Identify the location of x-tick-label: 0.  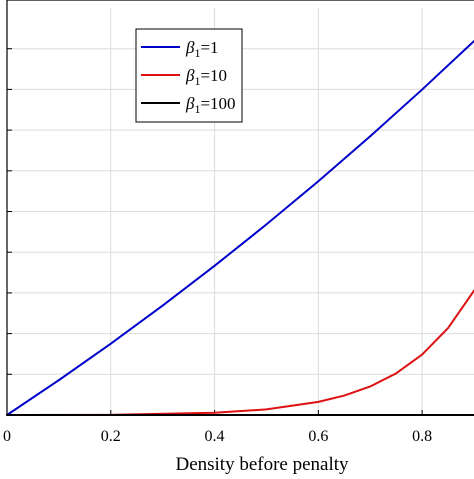
(7, 436).